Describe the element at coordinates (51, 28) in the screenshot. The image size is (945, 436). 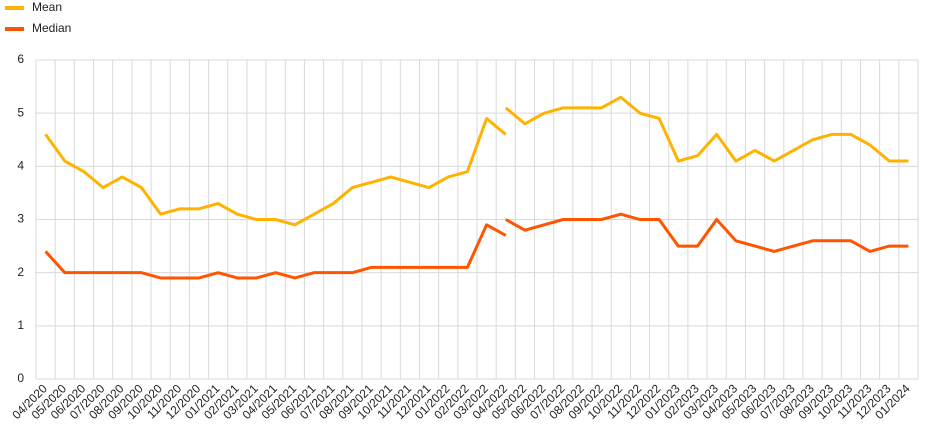
I see `legend-label: Median` at that location.